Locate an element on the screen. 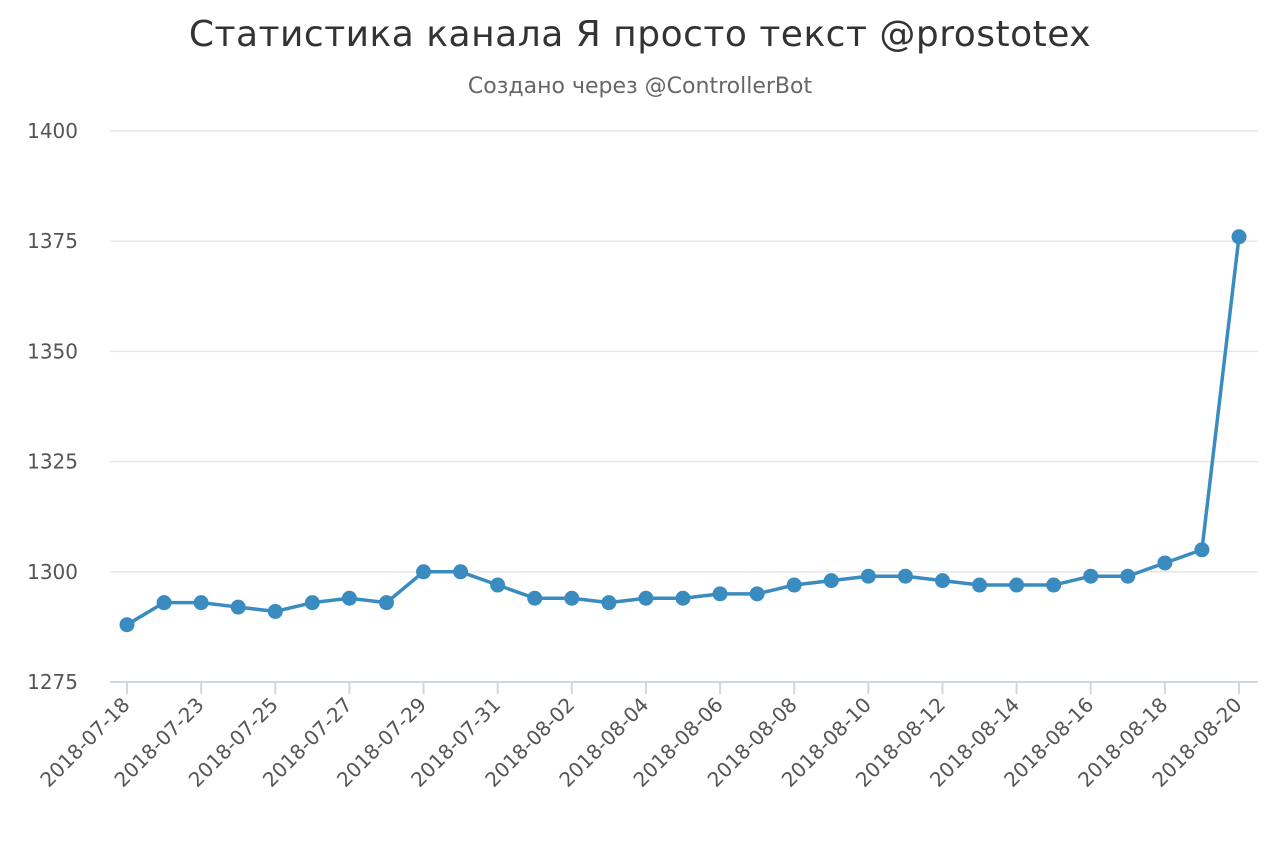 Image resolution: width=1280 pixels, height=853 pixels. chart-subtitle: Создано через @ControllerBot is located at coordinates (640, 86).